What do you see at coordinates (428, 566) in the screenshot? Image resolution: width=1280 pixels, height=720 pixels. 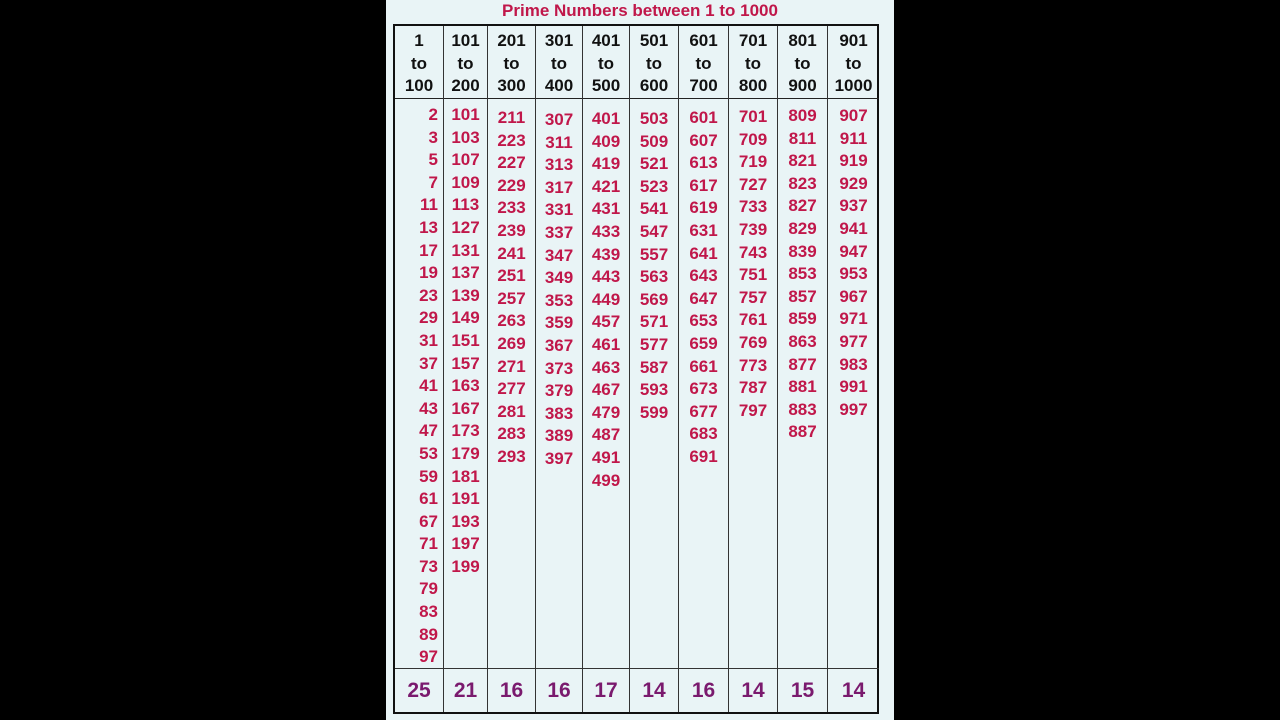 I see `prime-number: 73` at bounding box center [428, 566].